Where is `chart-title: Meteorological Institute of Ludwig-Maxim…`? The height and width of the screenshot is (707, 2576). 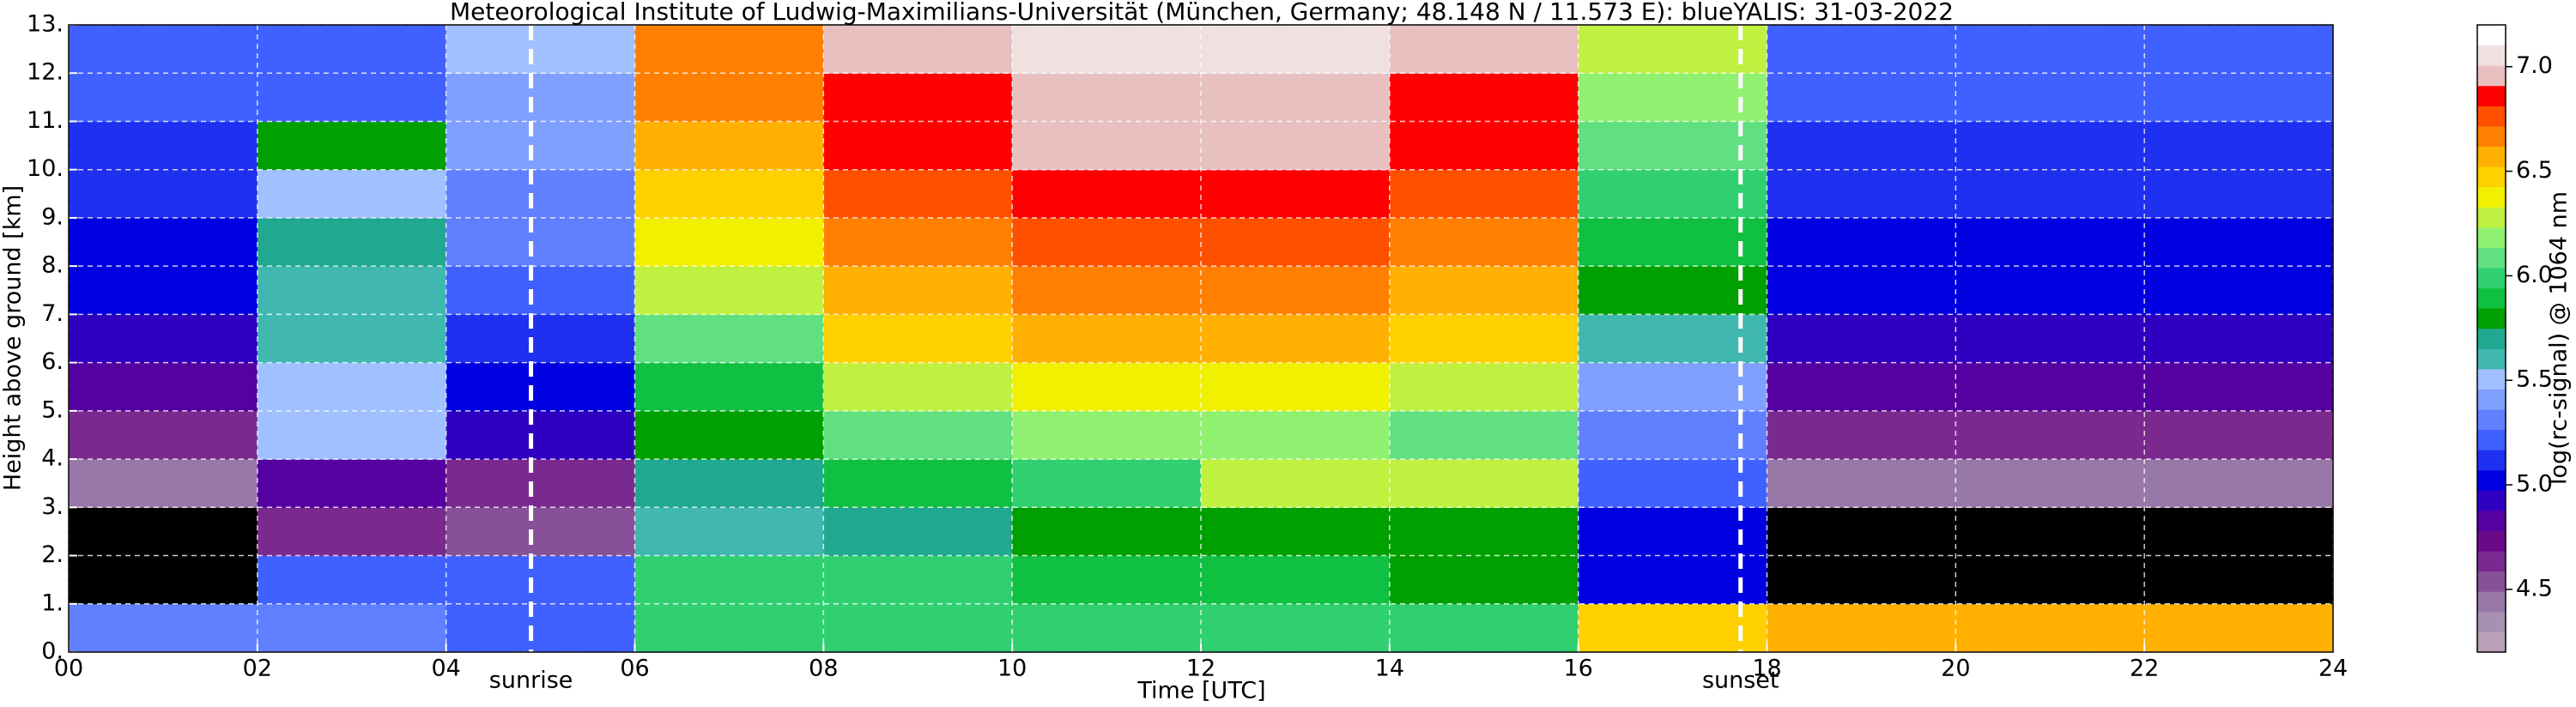 chart-title: Meteorological Institute of Ludwig-Maxim… is located at coordinates (1202, 13).